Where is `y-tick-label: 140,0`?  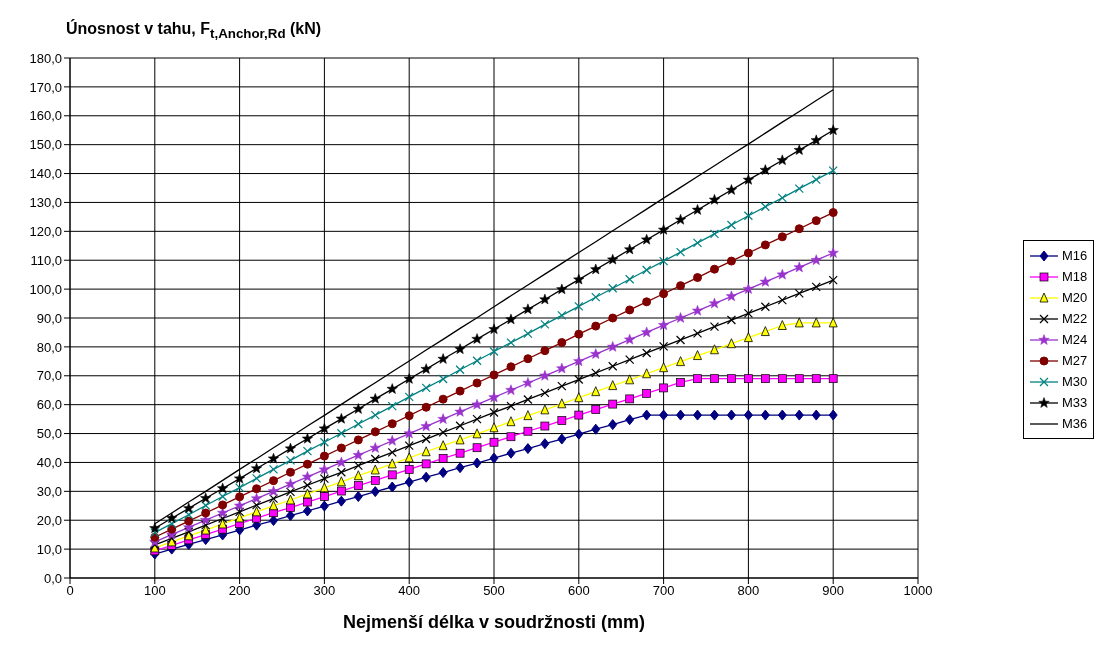
y-tick-label: 140,0 is located at coordinates (45, 174).